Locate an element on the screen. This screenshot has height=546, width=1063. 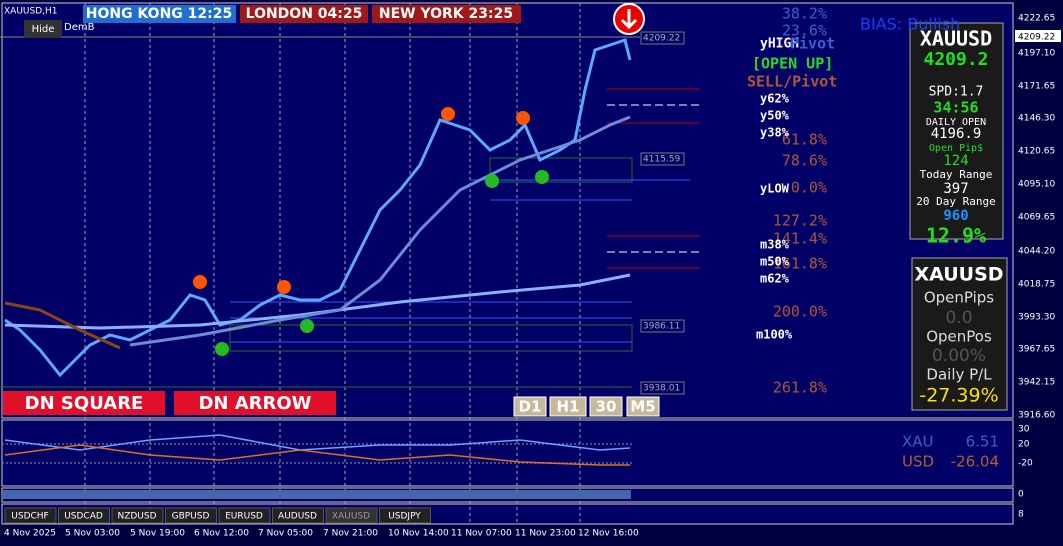
level-tag: [OPEN UP] is located at coordinates (792, 64).